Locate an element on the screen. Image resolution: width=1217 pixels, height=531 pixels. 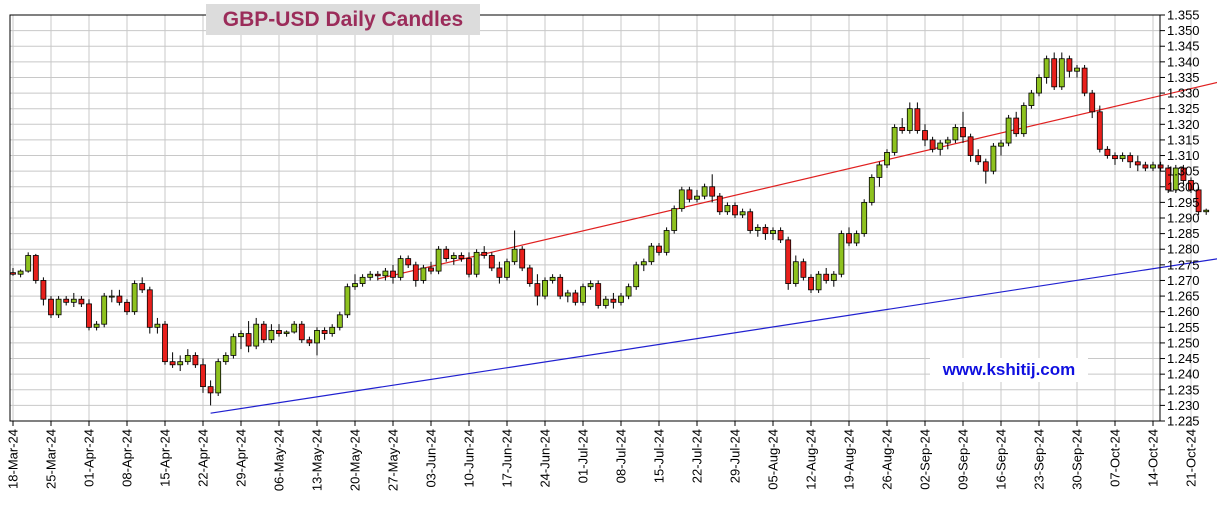
x-tick-label: 14-Oct-24 is located at coordinates (1153, 458).